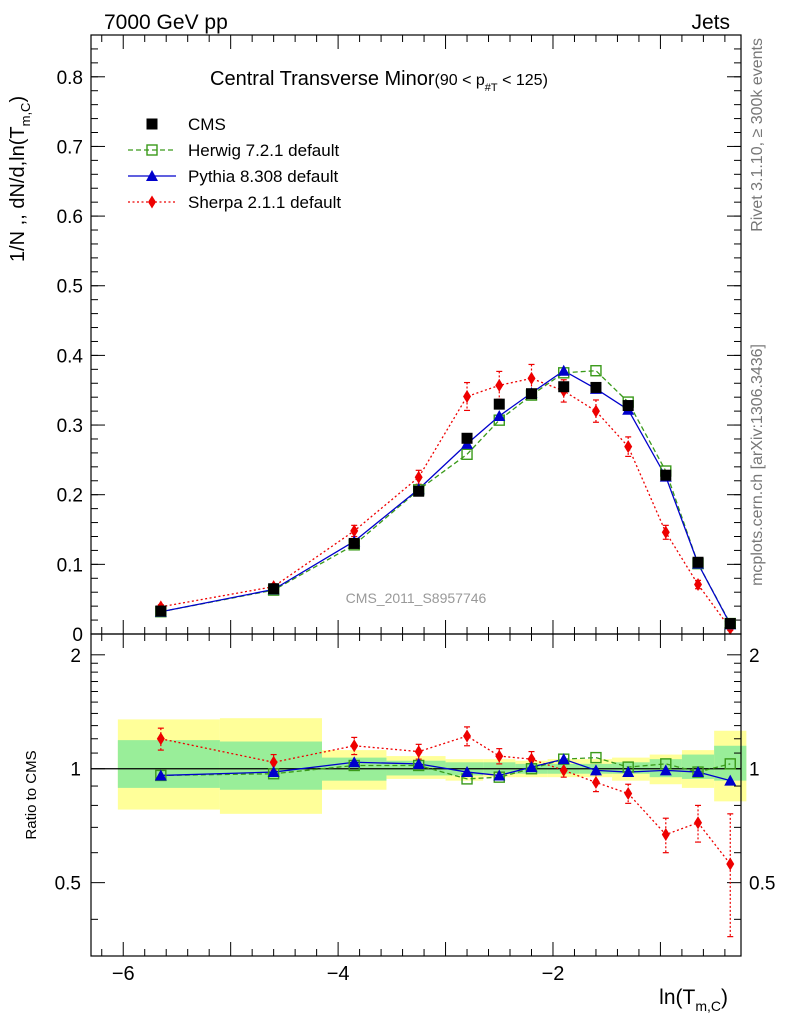  What do you see at coordinates (70, 287) in the screenshot?
I see `main-ytick-label: 0.5` at bounding box center [70, 287].